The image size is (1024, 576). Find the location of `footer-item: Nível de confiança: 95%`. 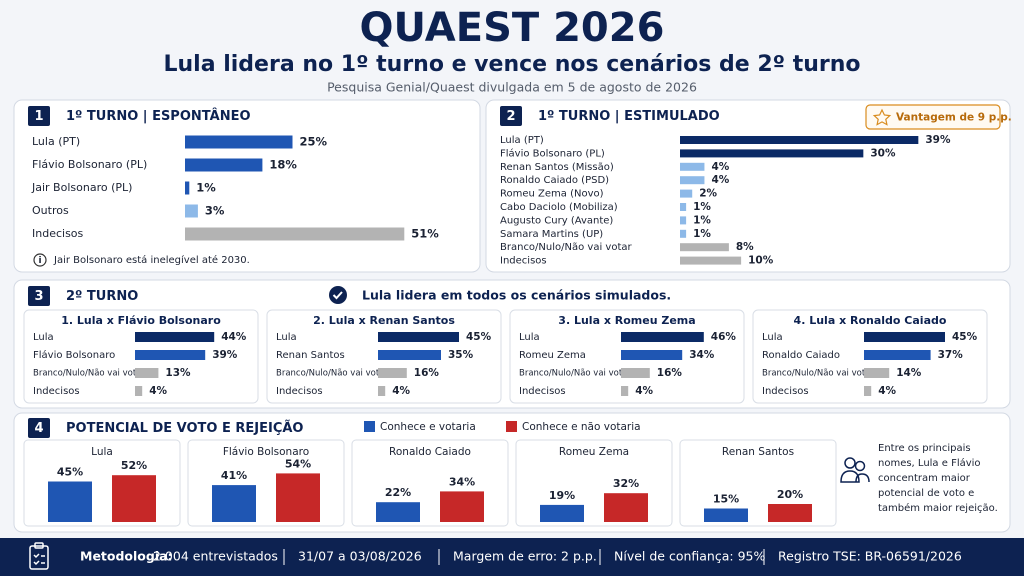

footer-item: Nível de confiança: 95% is located at coordinates (689, 556).